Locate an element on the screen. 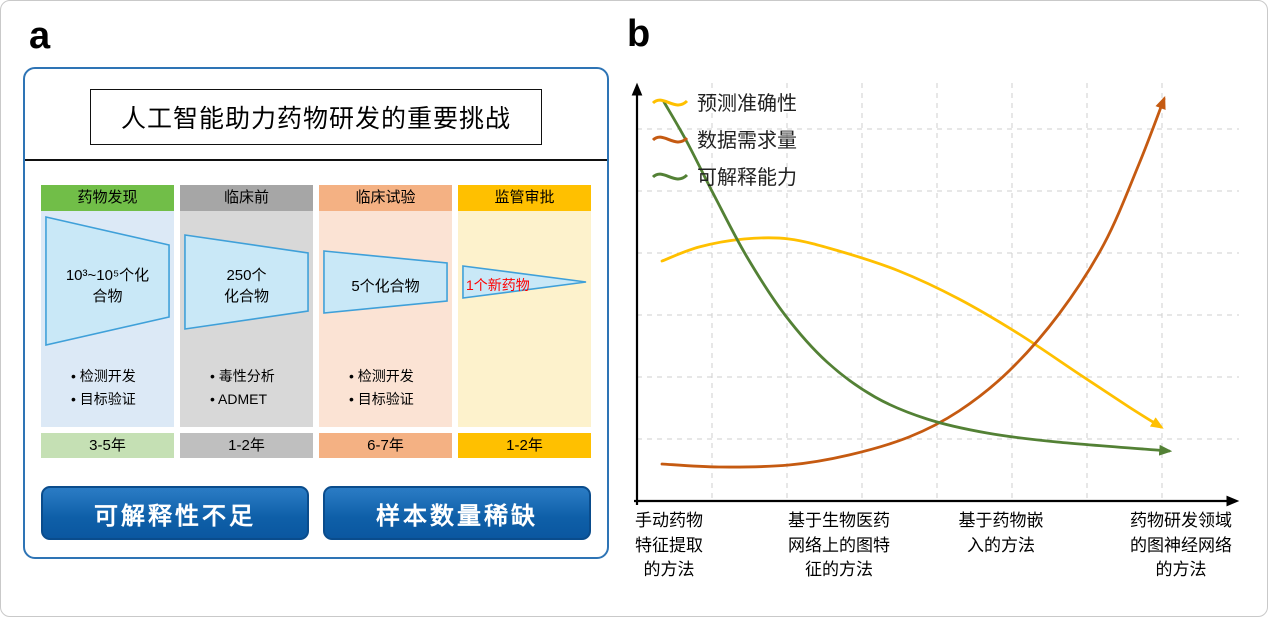 This screenshot has width=1268, height=617. compound-count-label: 5个化合物 is located at coordinates (385, 286).